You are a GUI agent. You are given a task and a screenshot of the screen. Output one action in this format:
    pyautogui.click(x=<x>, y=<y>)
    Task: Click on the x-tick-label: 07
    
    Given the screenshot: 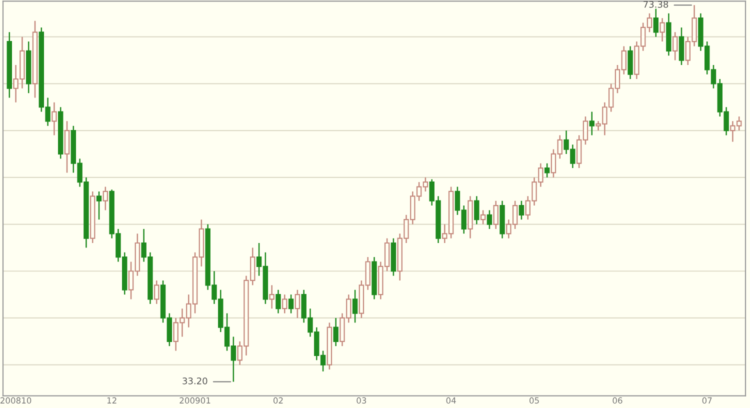 What is the action you would take?
    pyautogui.click(x=707, y=400)
    